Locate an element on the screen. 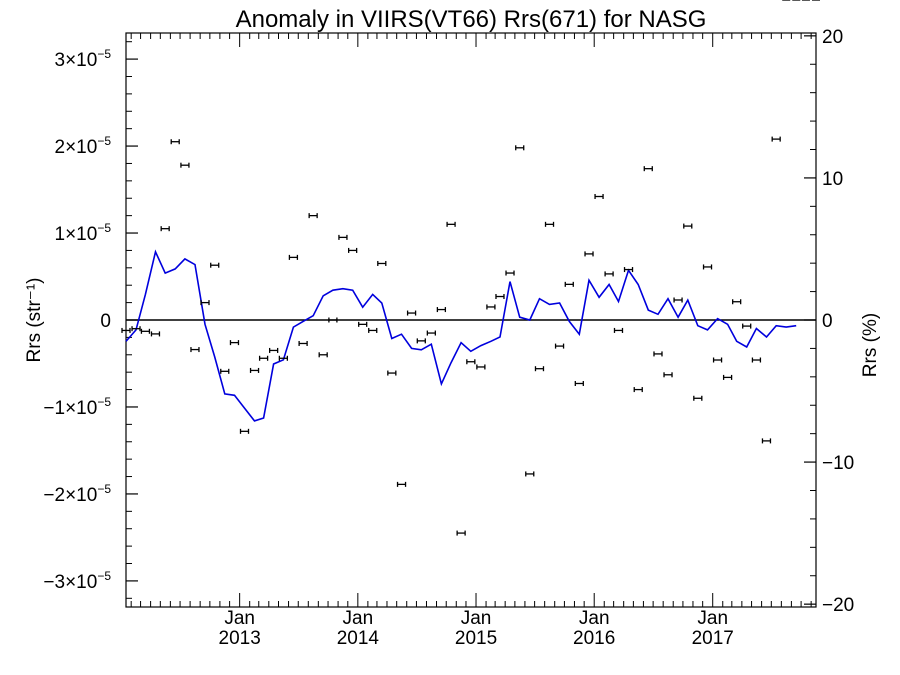  y-axis-label-left: Rrs (str⁻¹) is located at coordinates (34, 320).